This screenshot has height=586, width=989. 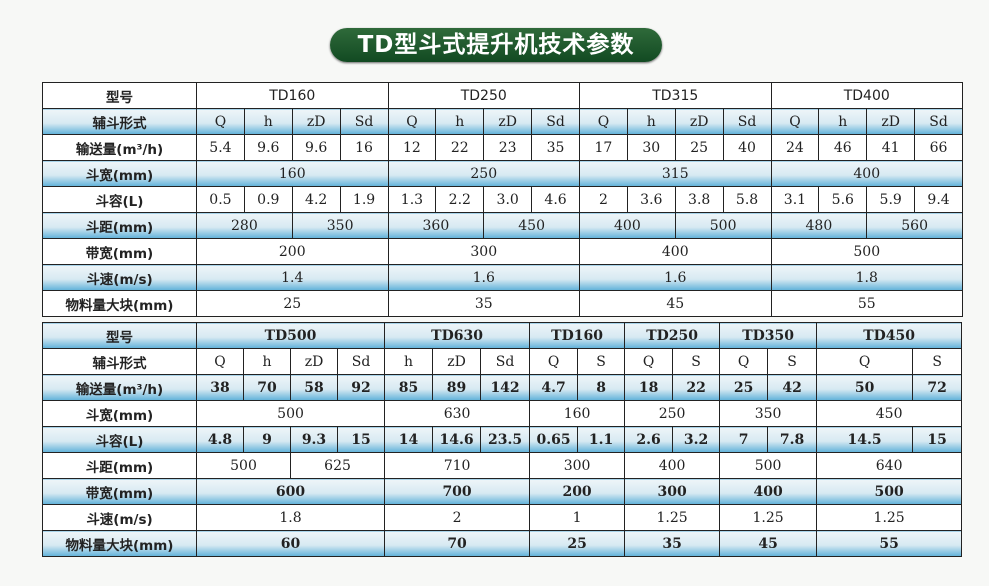 I want to click on table-row: 斗速(m/s) 1.4 1.6 1.6 1.8, so click(x=502, y=277).